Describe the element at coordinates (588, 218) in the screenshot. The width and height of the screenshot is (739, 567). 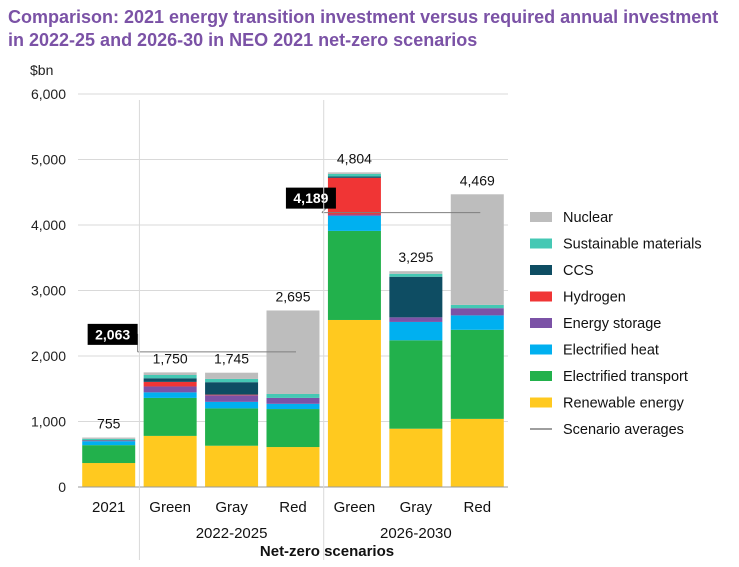
I see `legend-label: Nuclear` at that location.